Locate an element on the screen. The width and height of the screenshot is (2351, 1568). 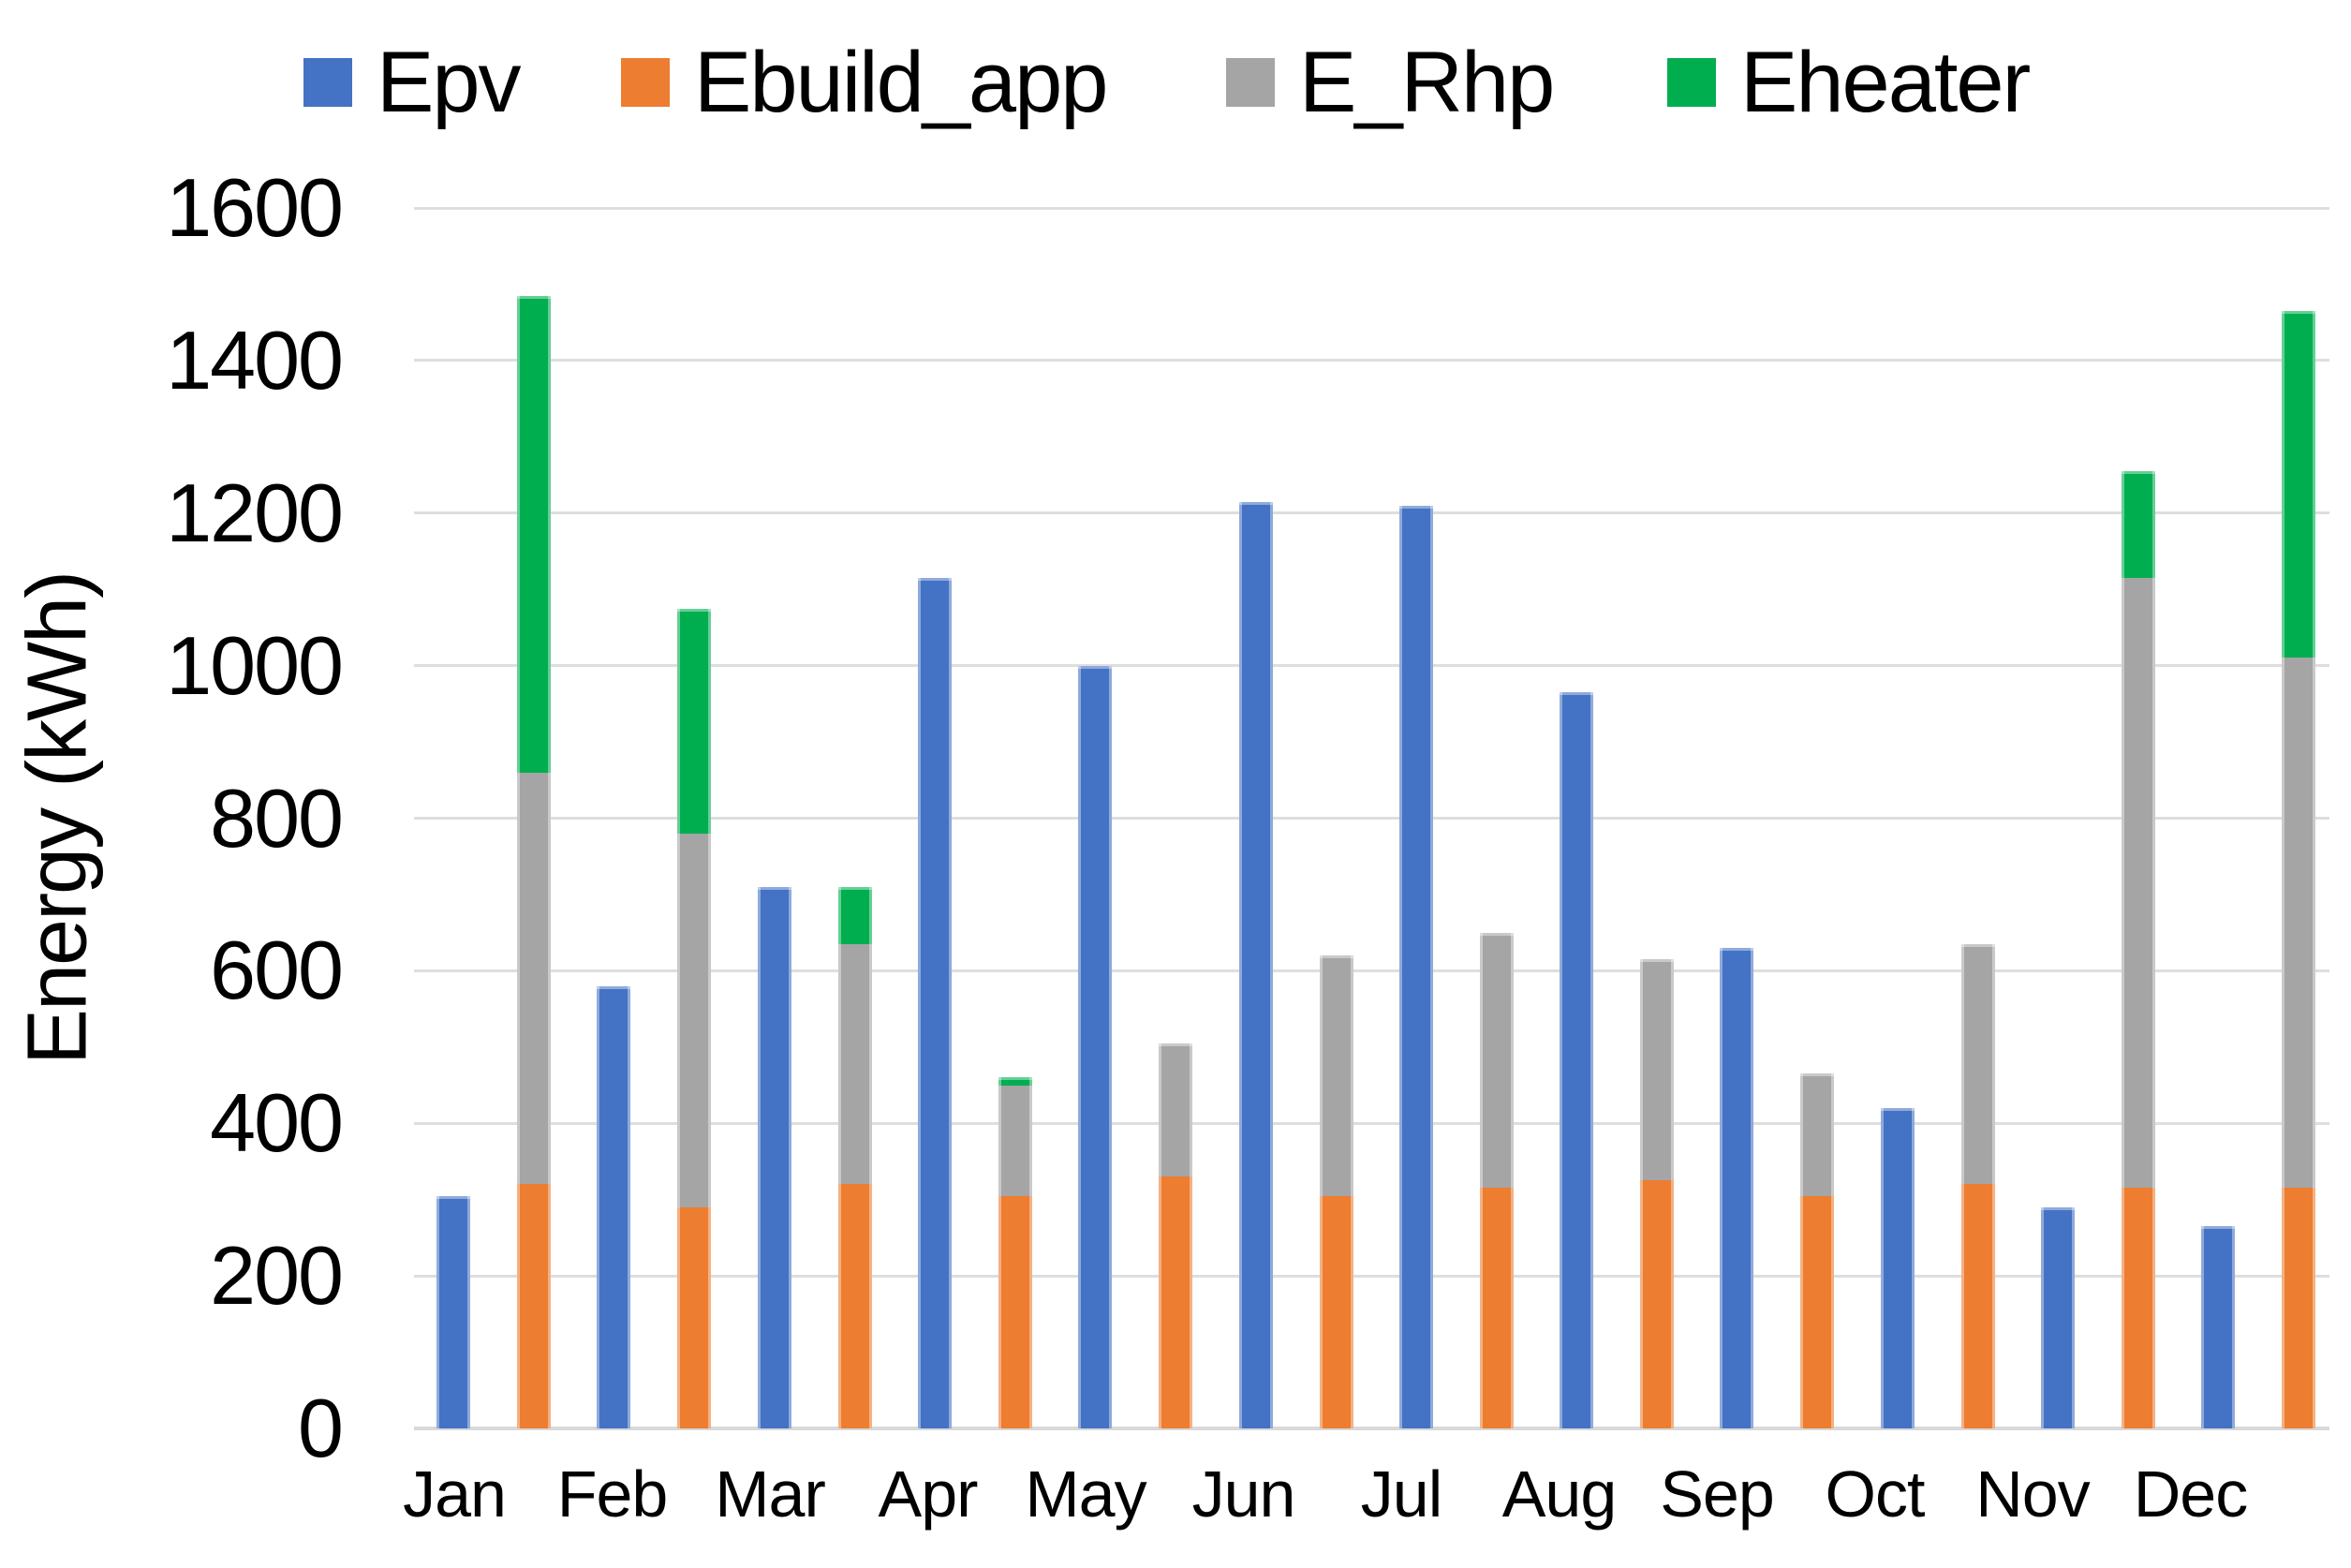
bar-epv-jul is located at coordinates (1415, 966).